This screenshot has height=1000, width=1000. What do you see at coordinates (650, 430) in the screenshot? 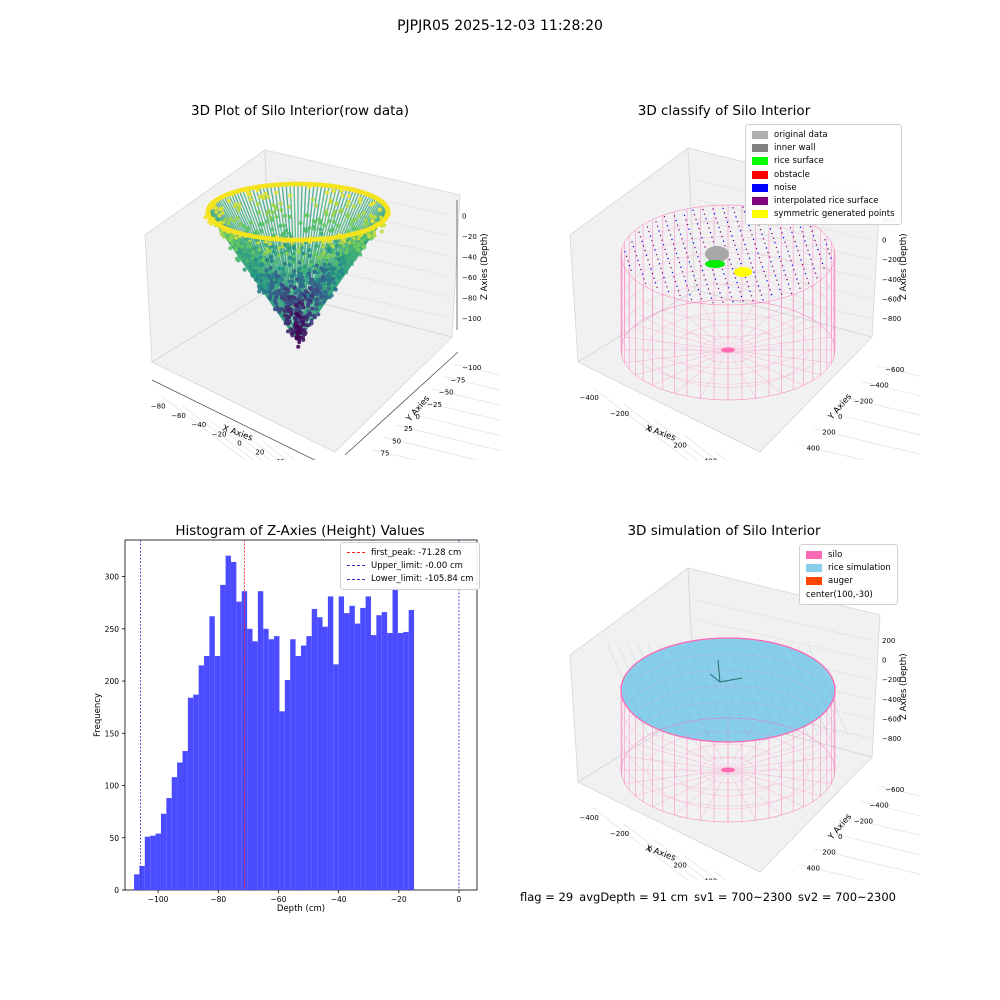
I see `p2-xtick: 0` at bounding box center [650, 430].